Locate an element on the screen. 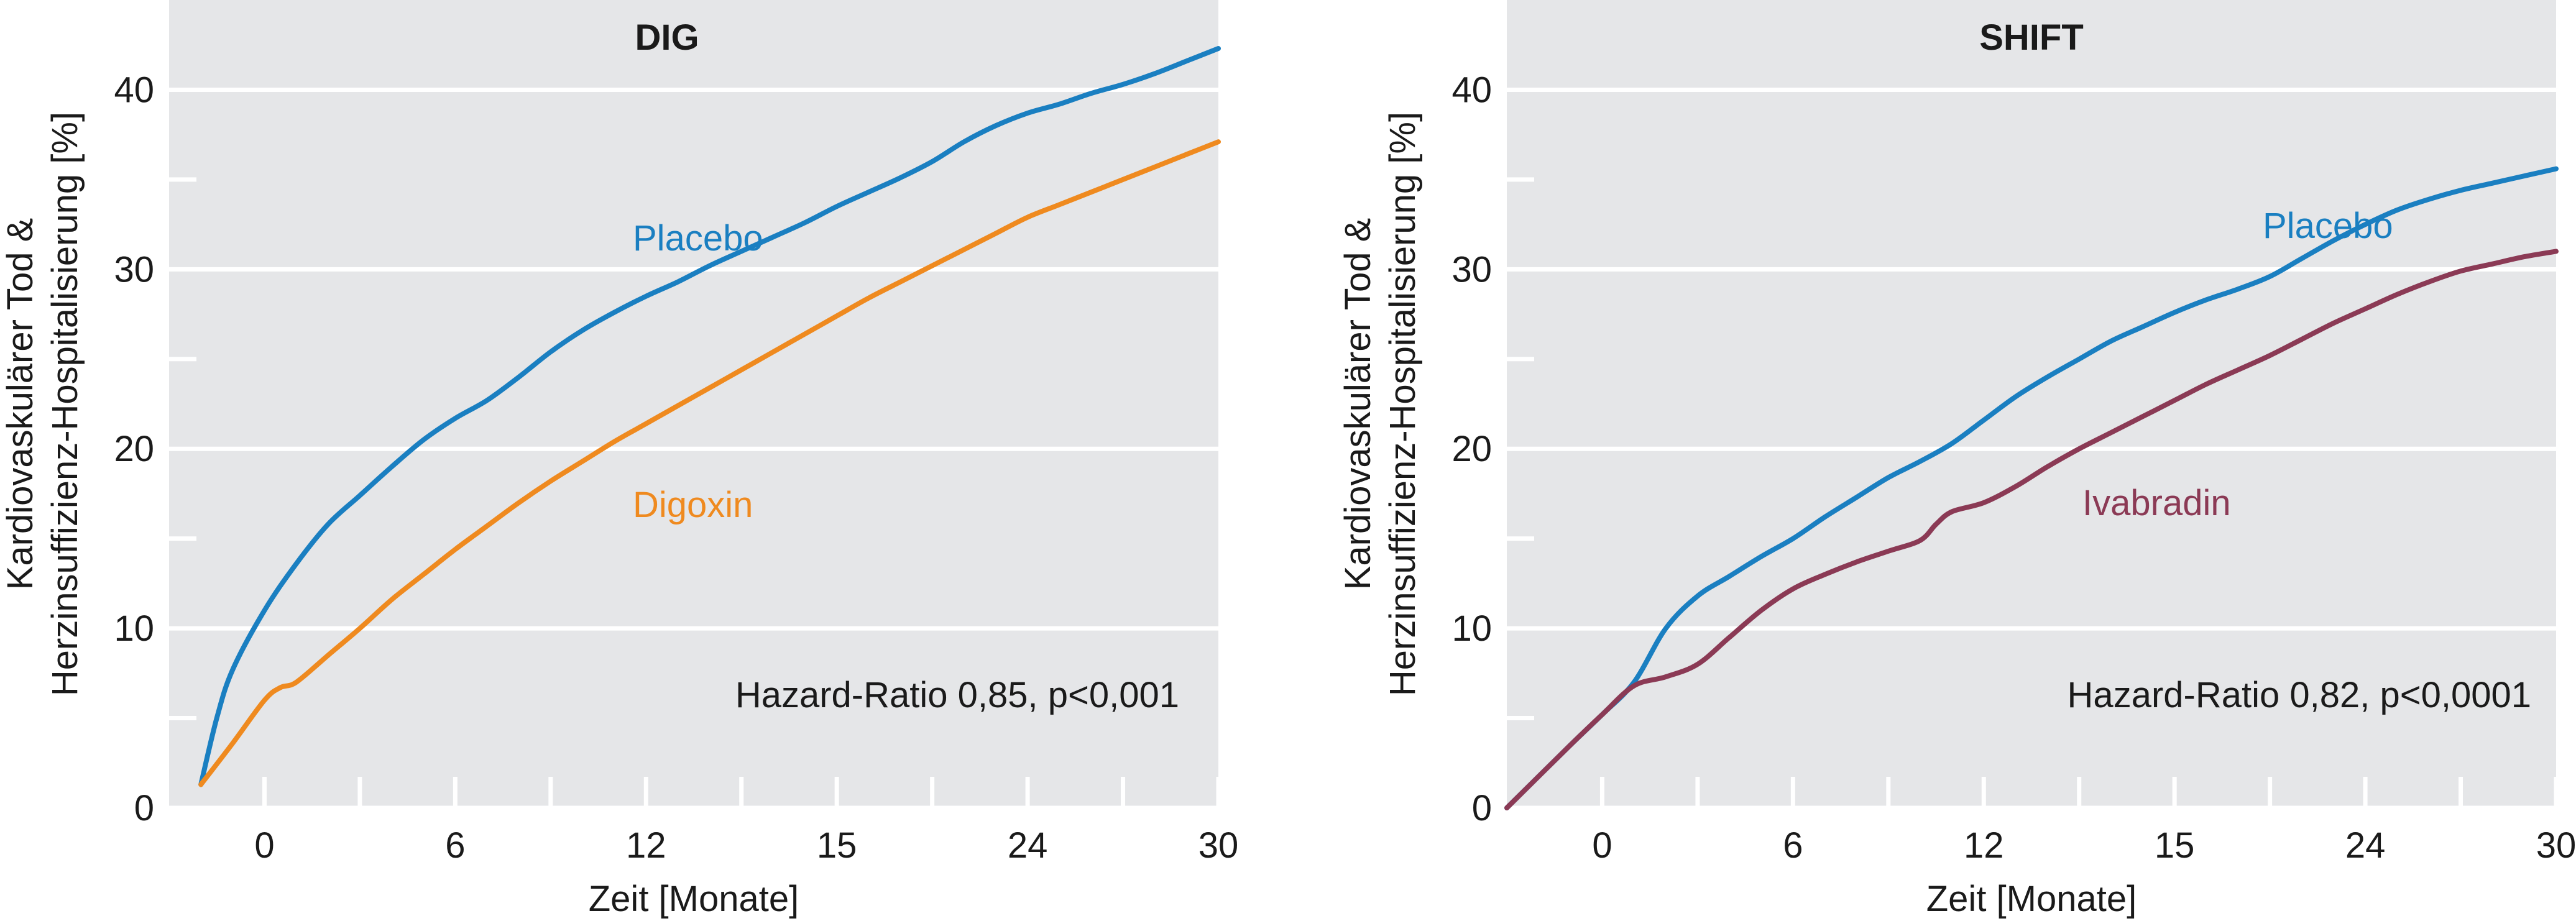  chart-title: SHIFT is located at coordinates (2031, 37).